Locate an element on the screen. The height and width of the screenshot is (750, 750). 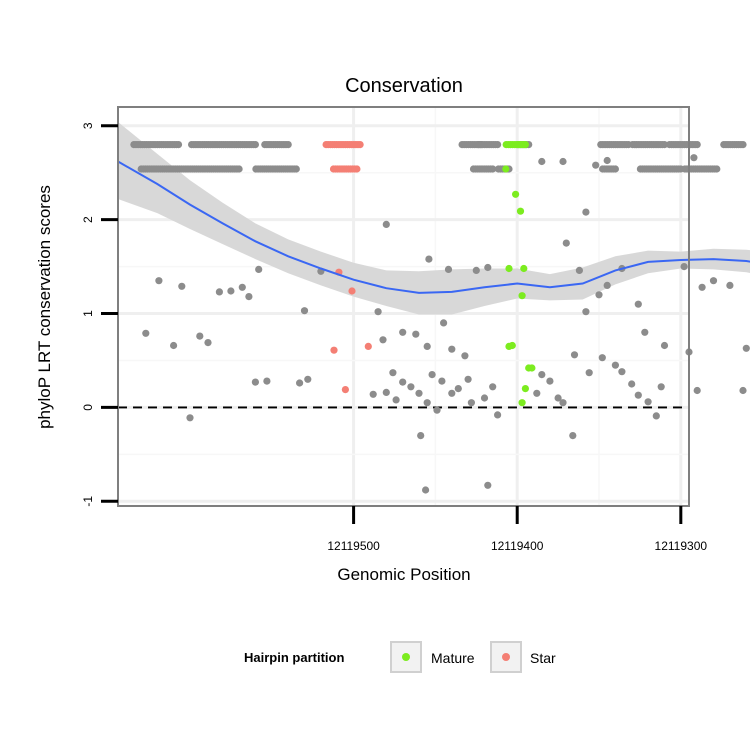
legend: Hairpin partition Mature Star is located at coordinates (400, 657).